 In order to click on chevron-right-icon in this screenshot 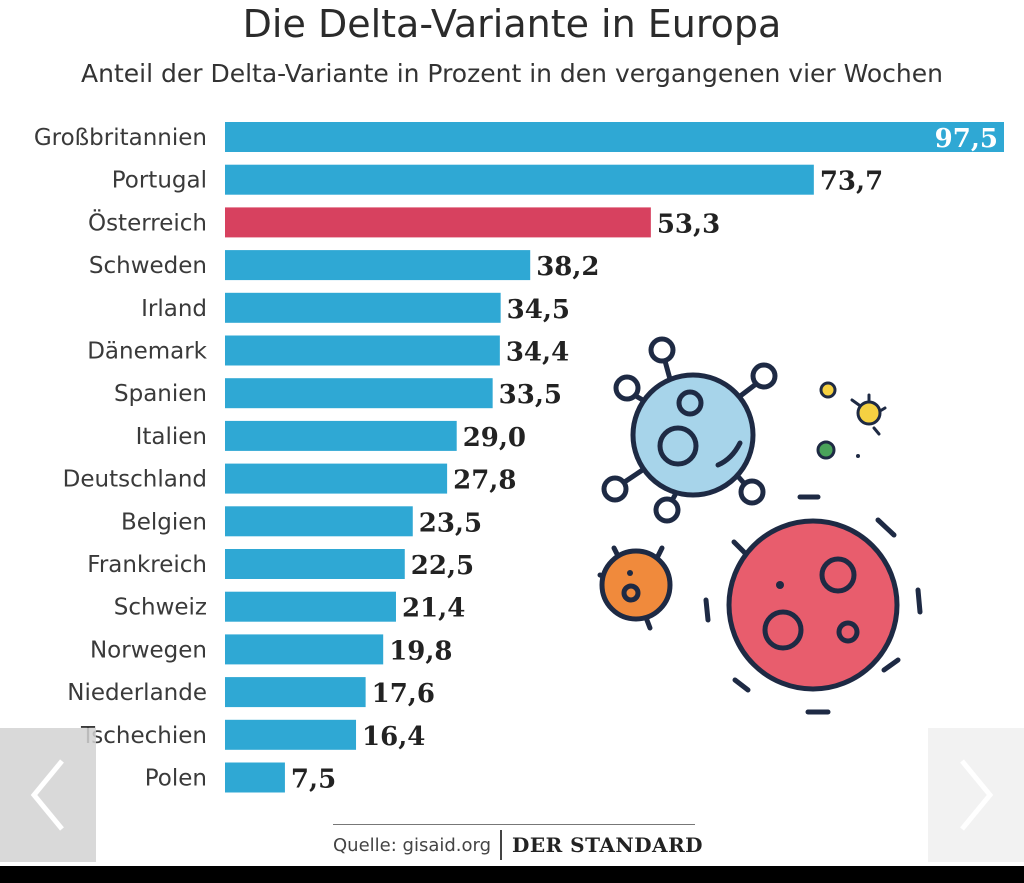, I will do `click(977, 795)`.